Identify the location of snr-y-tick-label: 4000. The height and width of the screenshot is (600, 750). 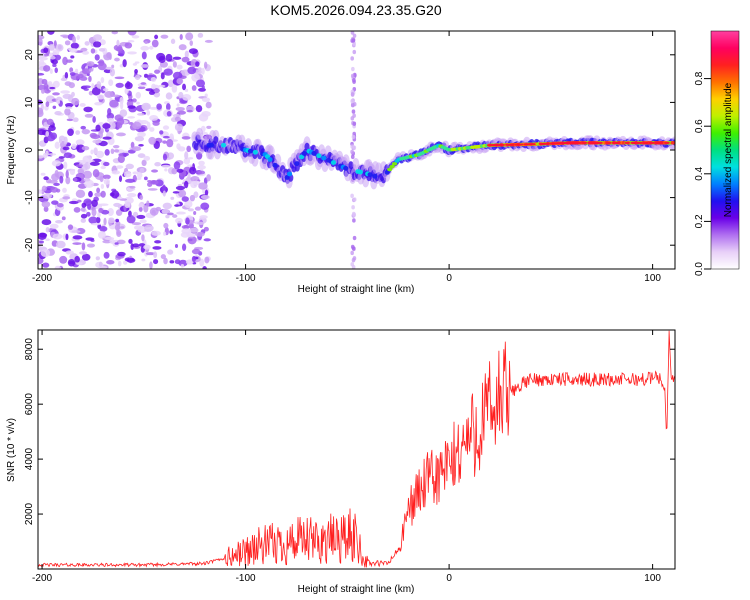
(29, 459).